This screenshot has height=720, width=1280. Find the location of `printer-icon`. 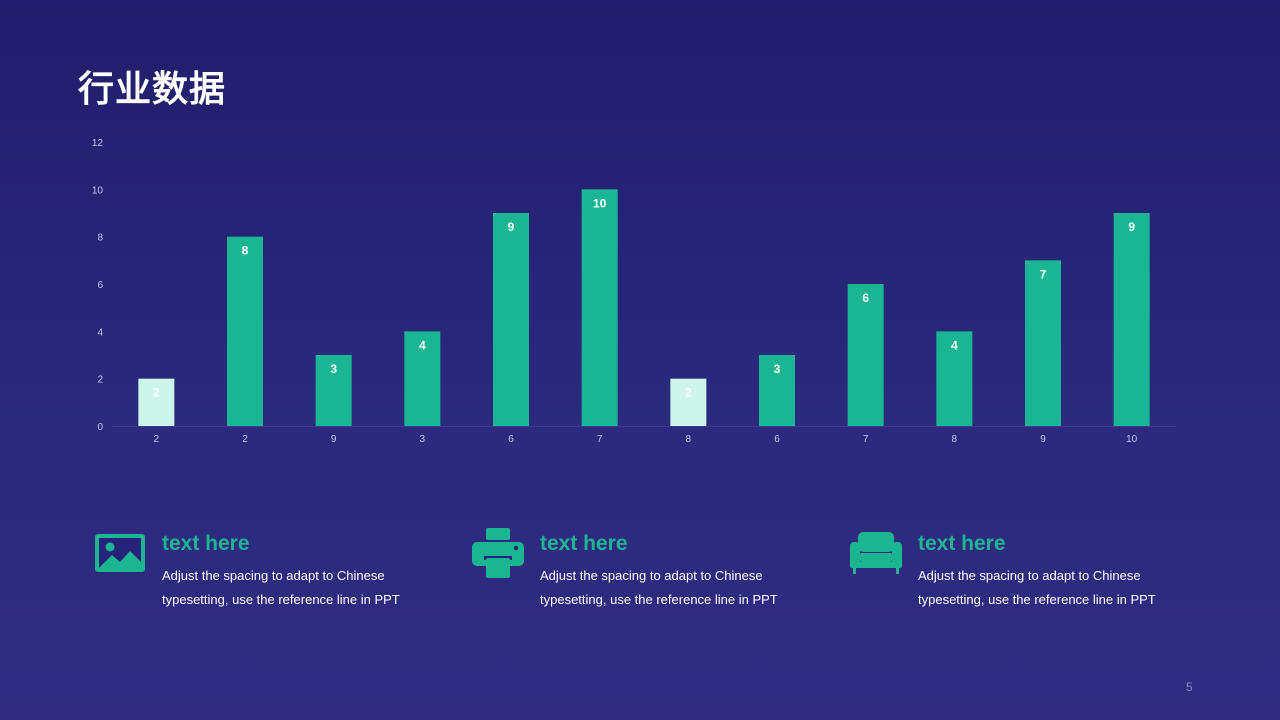

printer-icon is located at coordinates (498, 553).